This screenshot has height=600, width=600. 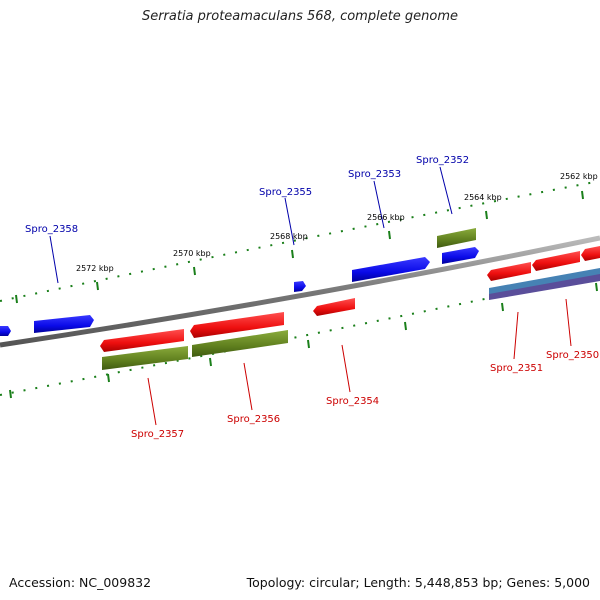 What do you see at coordinates (95, 268) in the screenshot?
I see `kbp-label: 2572 kbp` at bounding box center [95, 268].